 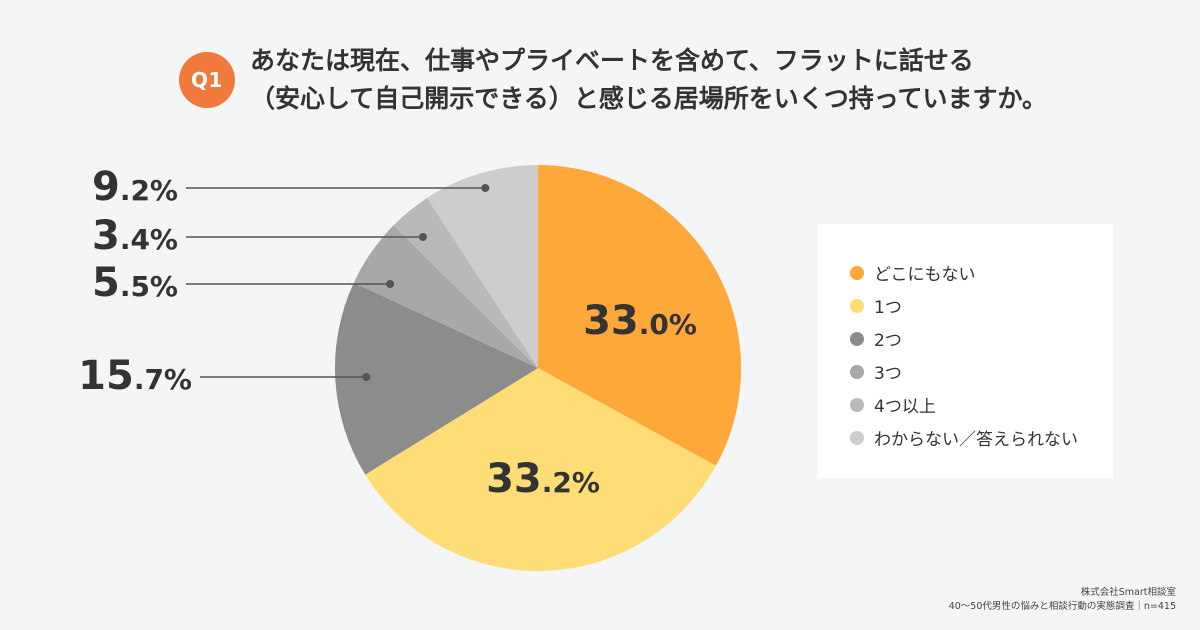 I want to click on slice-label-three: 5.5%, so click(x=135, y=283).